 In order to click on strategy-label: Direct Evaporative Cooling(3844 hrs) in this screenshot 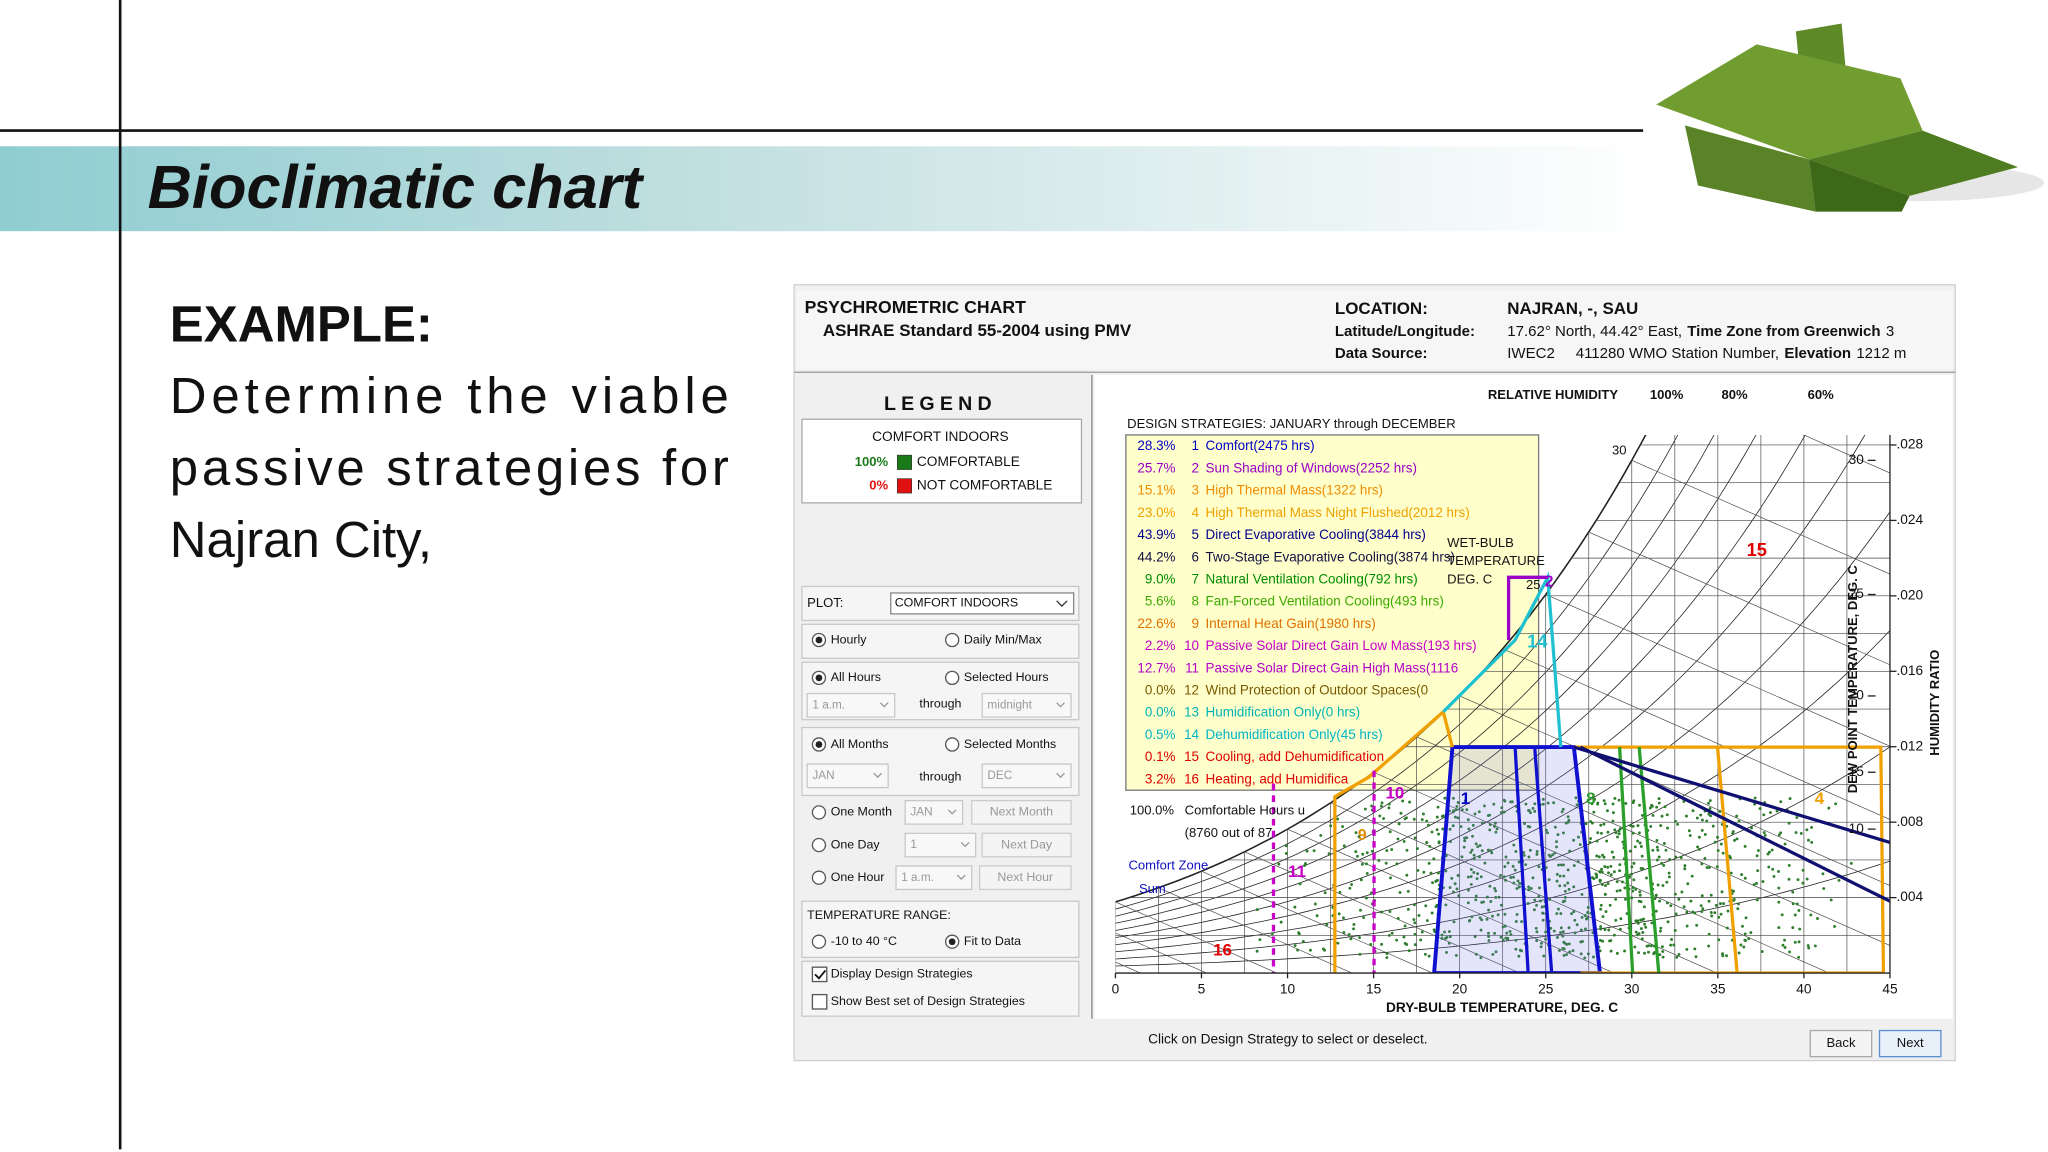, I will do `click(1316, 534)`.